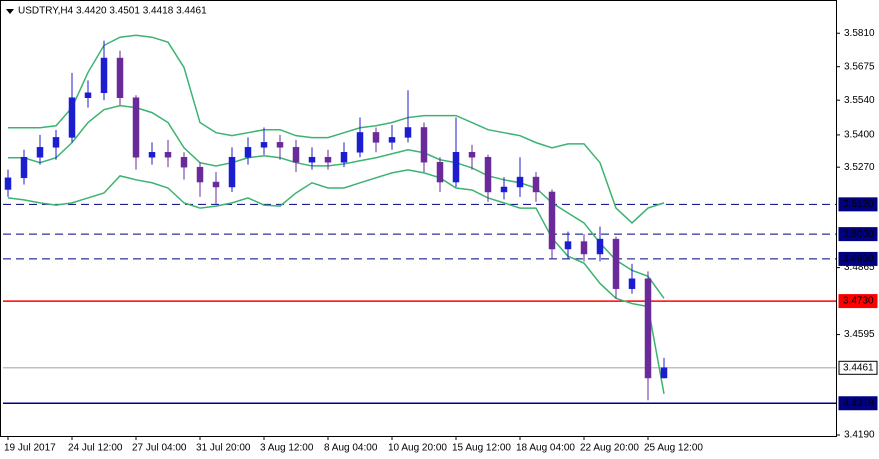 Image resolution: width=879 pixels, height=459 pixels. Describe the element at coordinates (417, 448) in the screenshot. I see `x-tick-label: 10 Aug 20:00` at that location.